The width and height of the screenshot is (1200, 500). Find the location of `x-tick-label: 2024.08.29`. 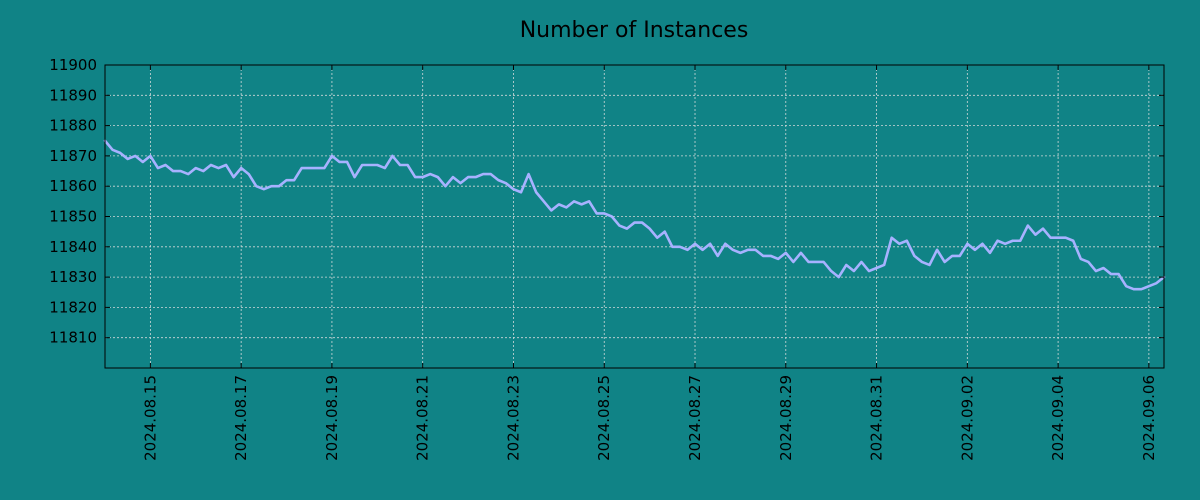

x-tick-label: 2024.08.29 is located at coordinates (786, 418).